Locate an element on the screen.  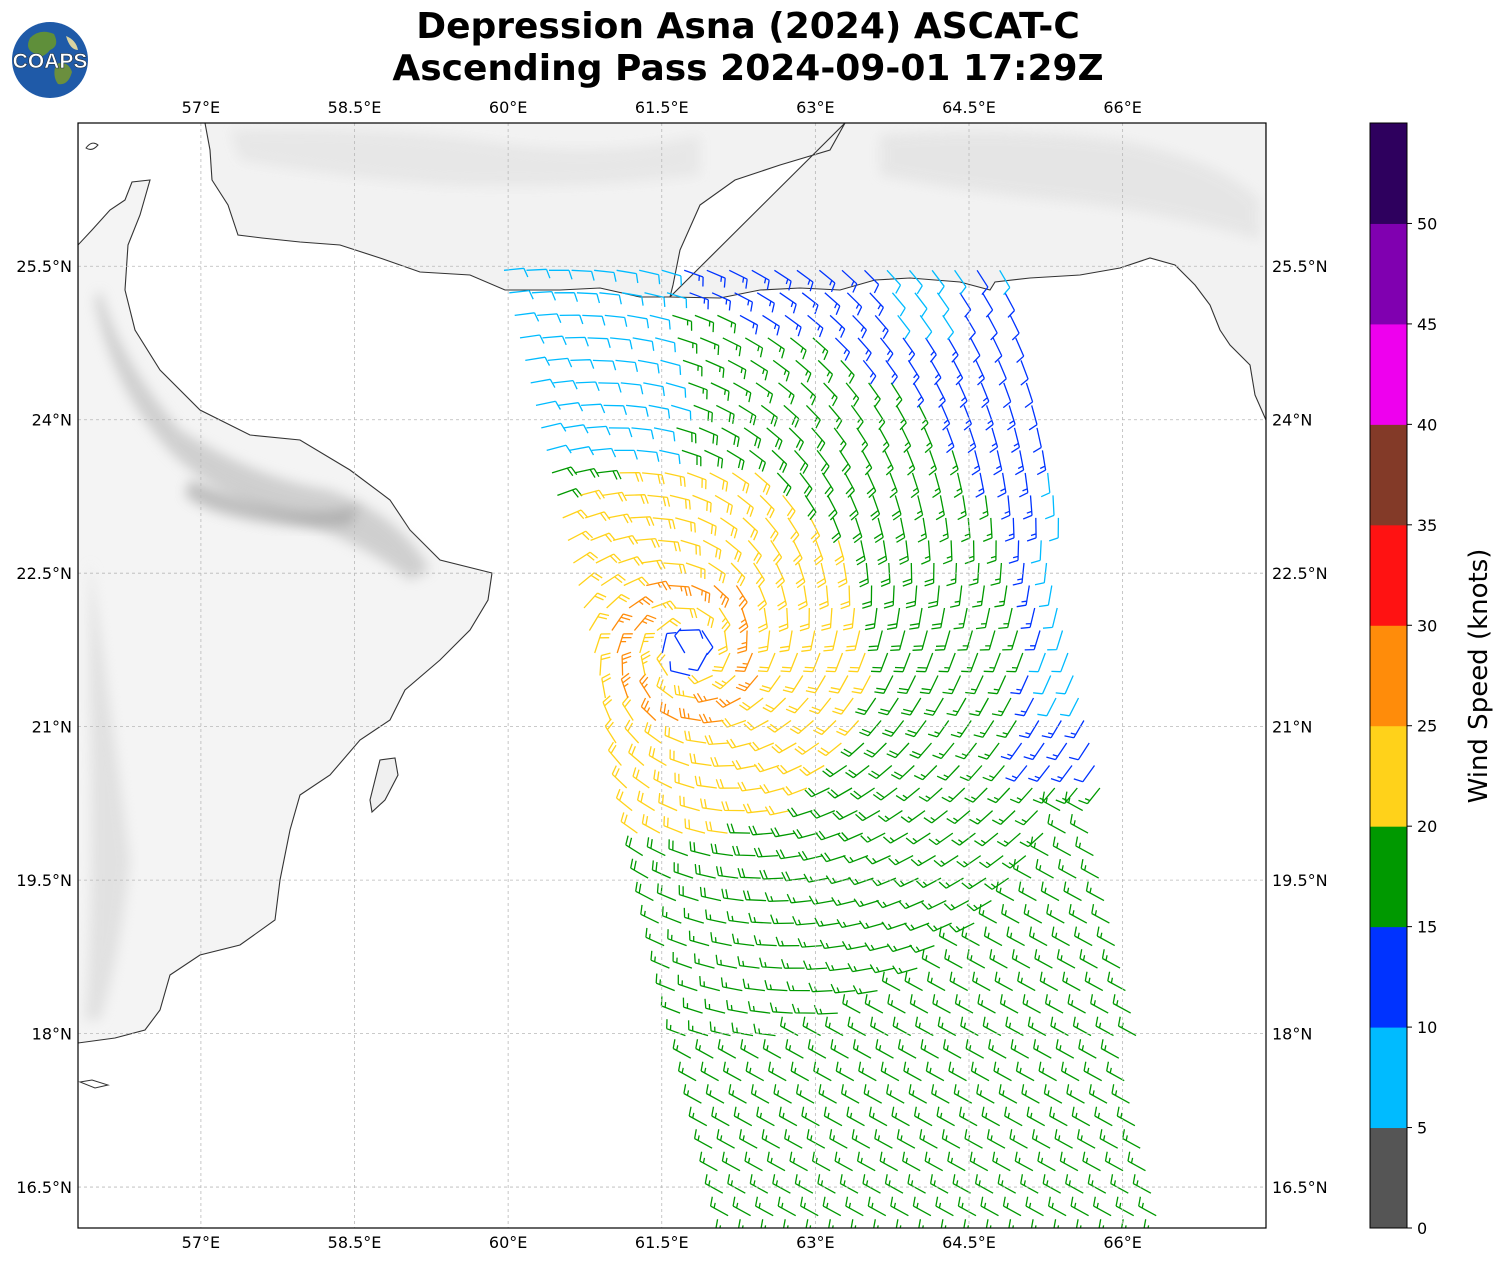
lat-label-left: 16.5°N is located at coordinates (44, 1187).